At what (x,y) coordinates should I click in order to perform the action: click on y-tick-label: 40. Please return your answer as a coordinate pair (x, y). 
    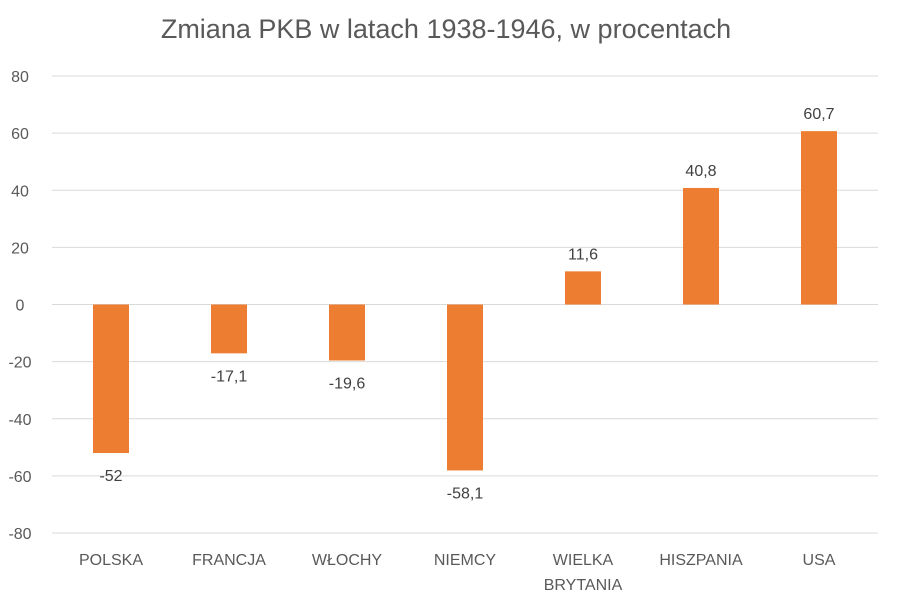
    Looking at the image, I should click on (20, 191).